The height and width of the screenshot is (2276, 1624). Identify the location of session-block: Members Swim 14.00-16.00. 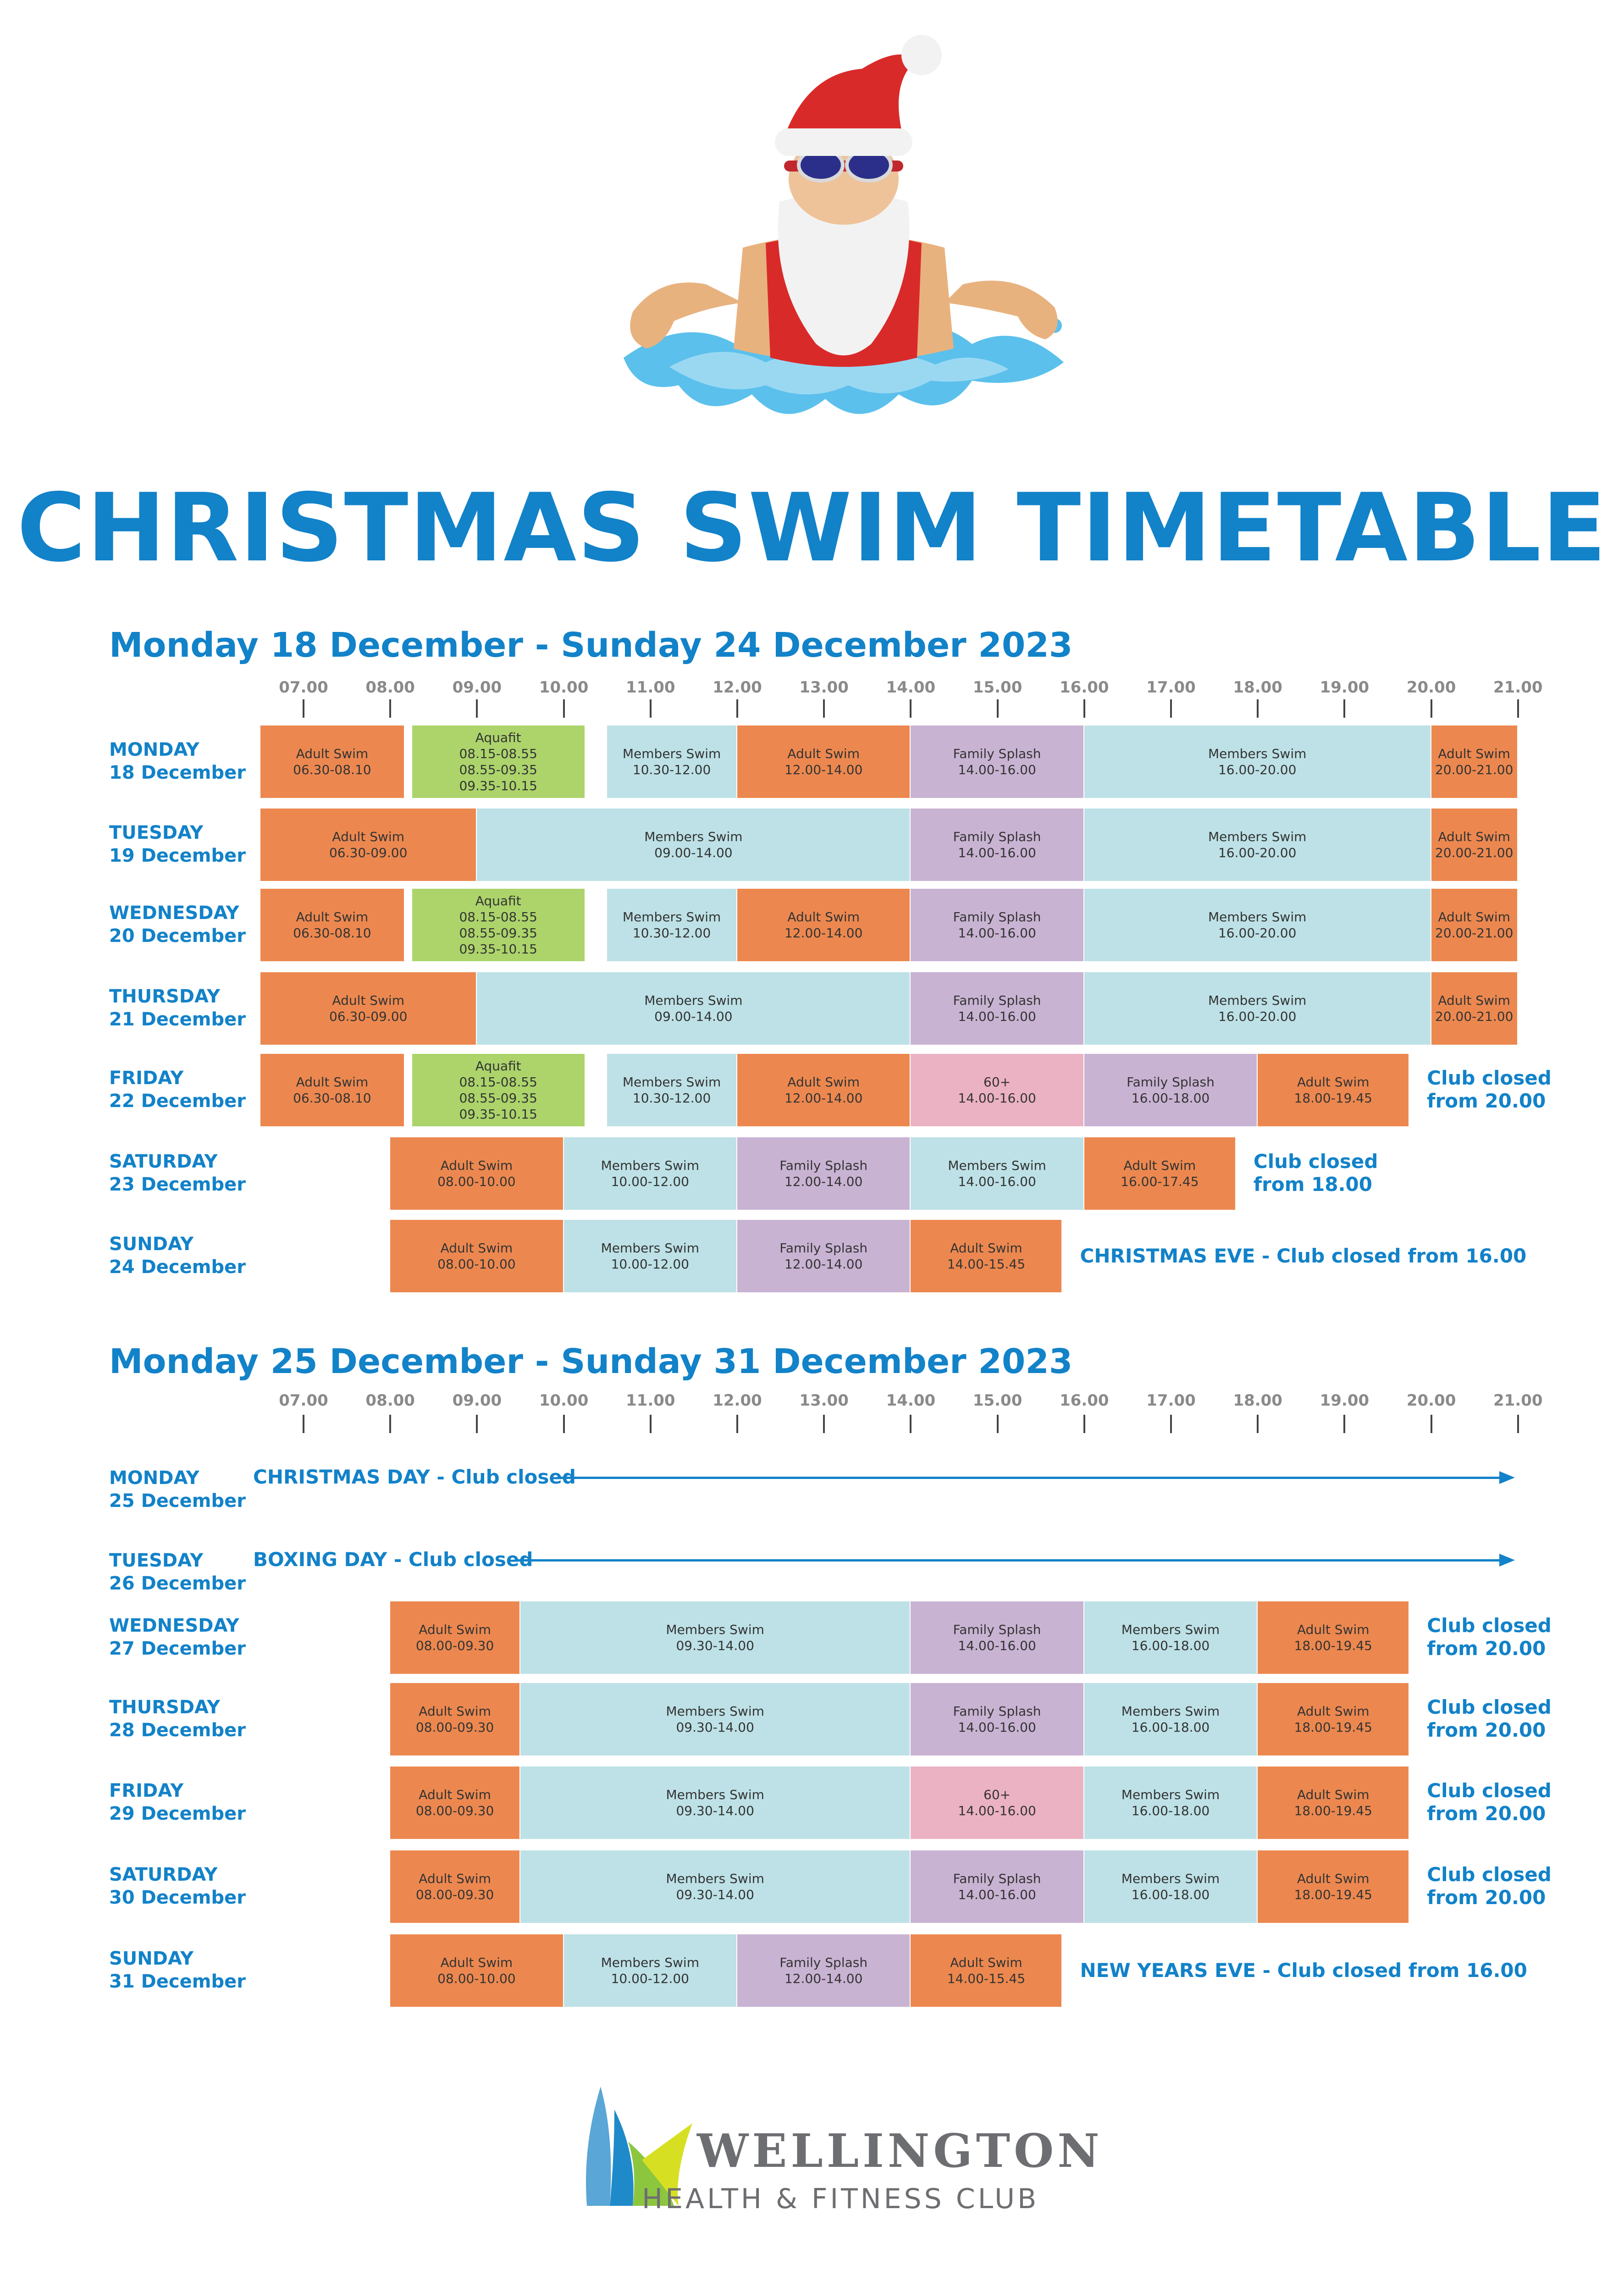
(997, 1173).